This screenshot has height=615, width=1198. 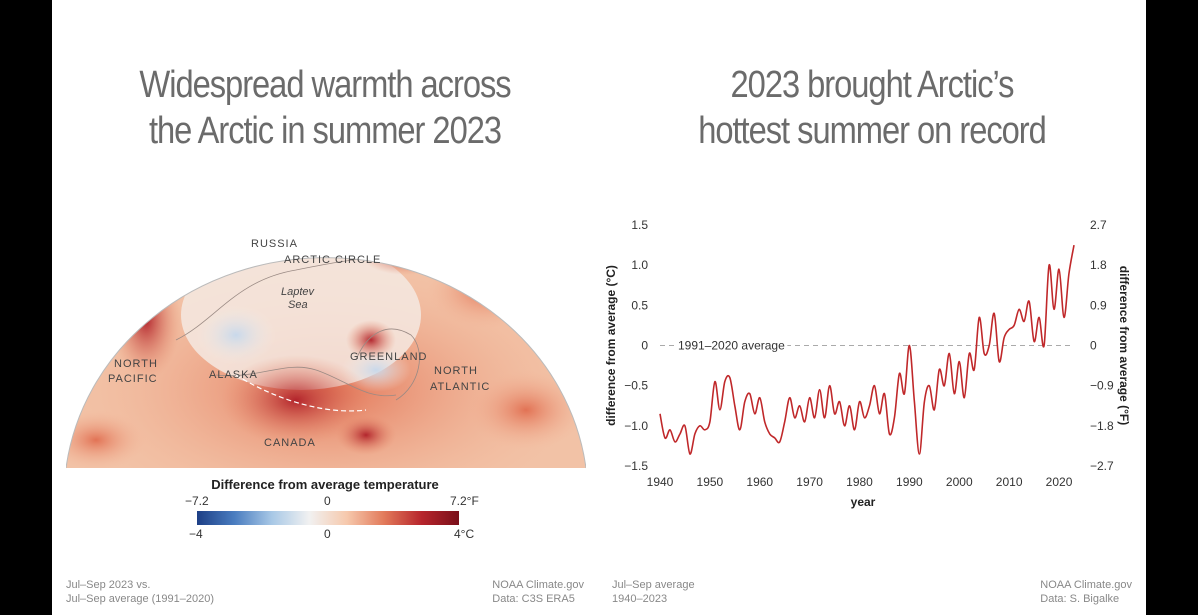 I want to click on x-tick-label: 2010, so click(x=1009, y=482).